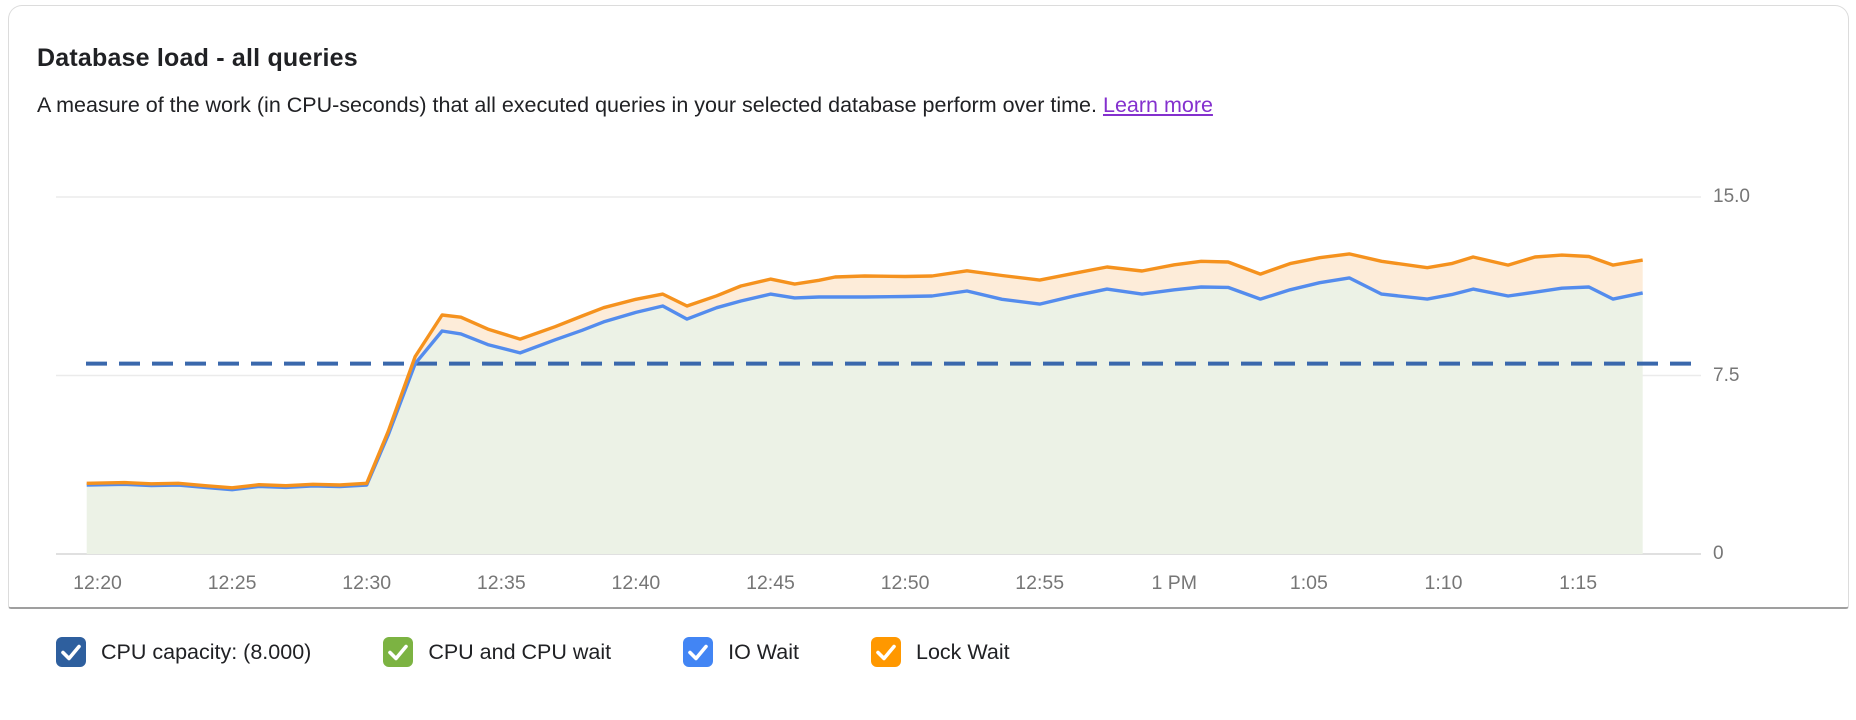  I want to click on x-axis-label: 12:20, so click(97, 583).